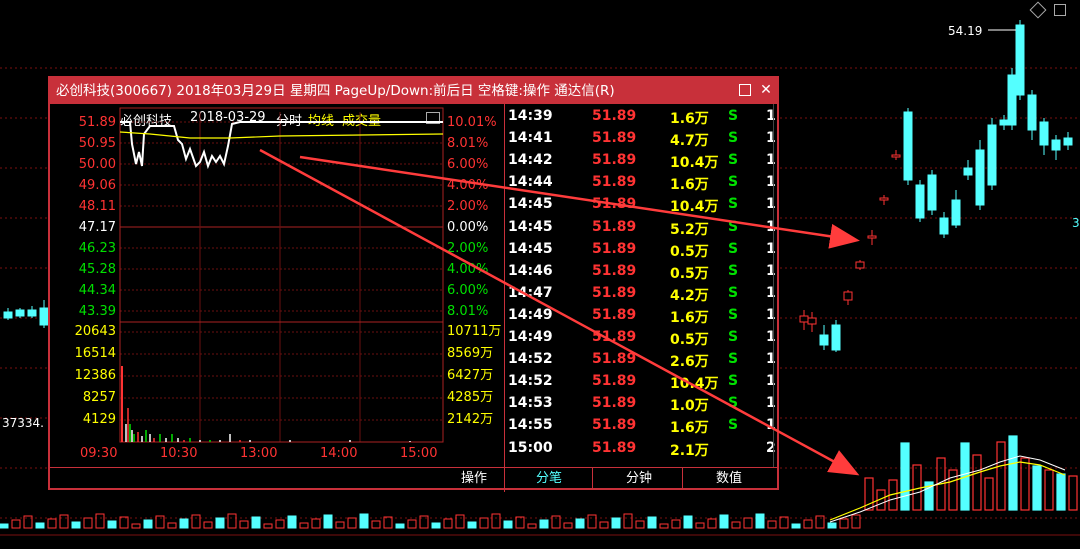 This screenshot has width=1080, height=549. What do you see at coordinates (473, 478) in the screenshot?
I see `tab-operate: 操作` at bounding box center [473, 478].